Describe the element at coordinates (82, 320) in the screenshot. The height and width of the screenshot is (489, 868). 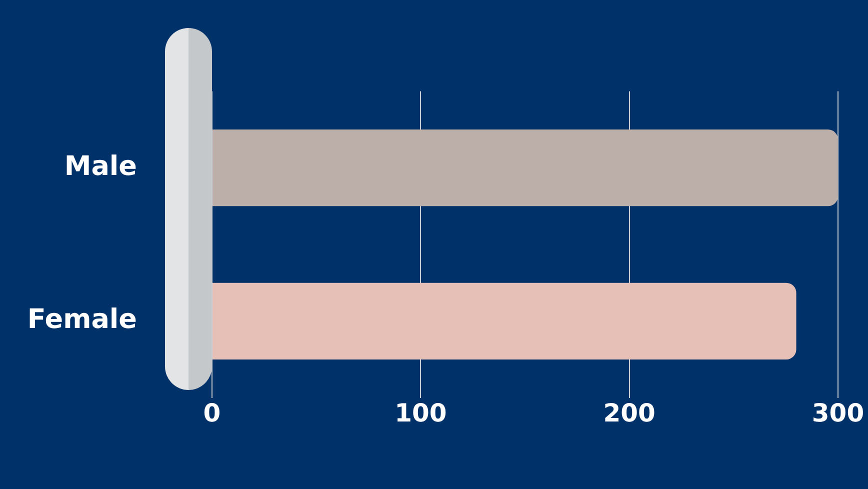
I see `y-tick-label: Female` at that location.